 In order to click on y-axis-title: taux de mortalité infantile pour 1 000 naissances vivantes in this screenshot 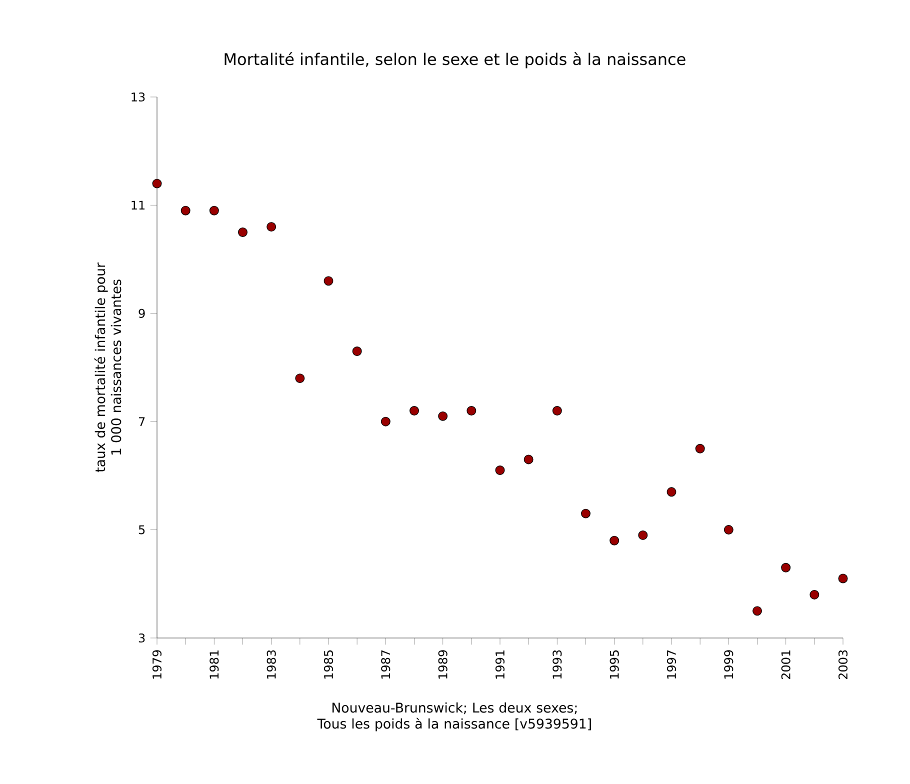, I will do `click(108, 367)`.